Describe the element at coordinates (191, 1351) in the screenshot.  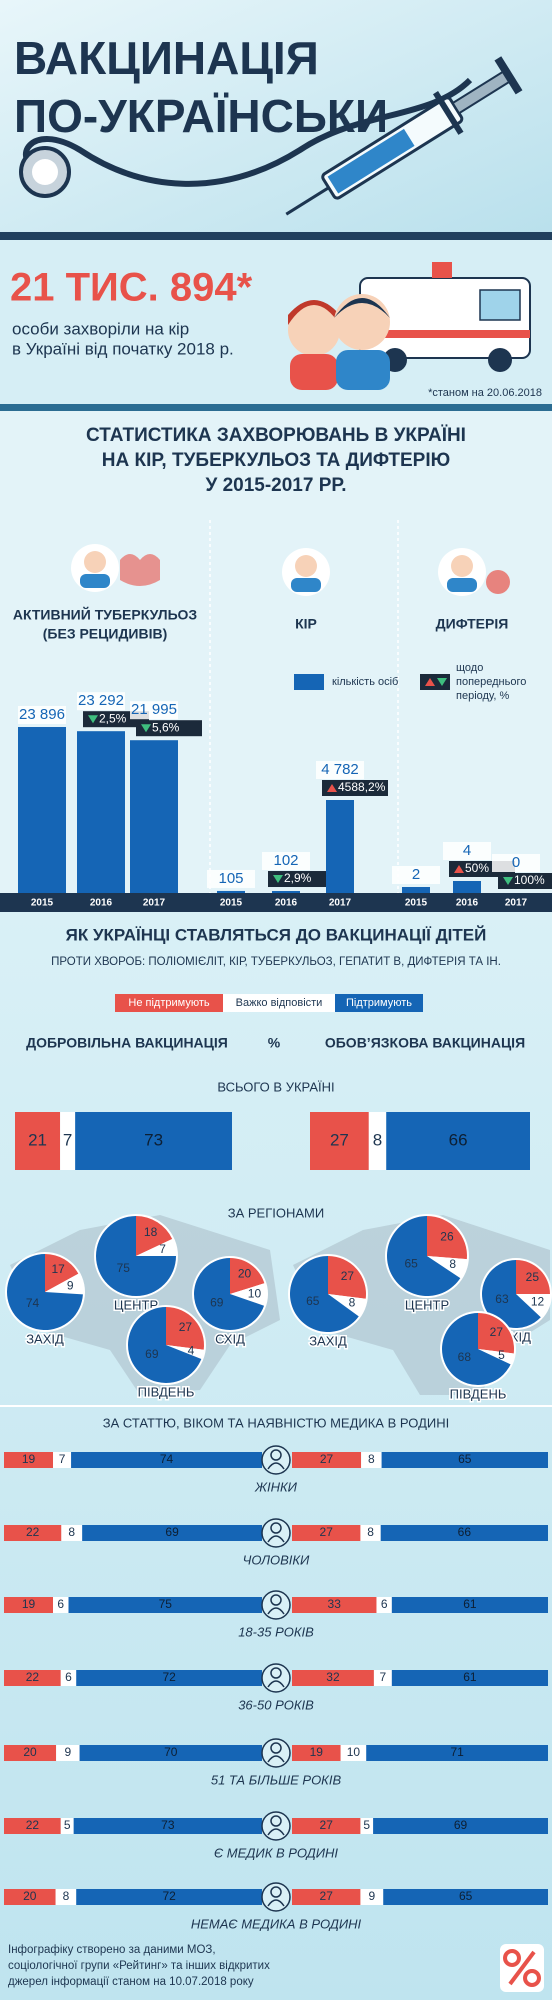
I see `pie-label: 4` at that location.